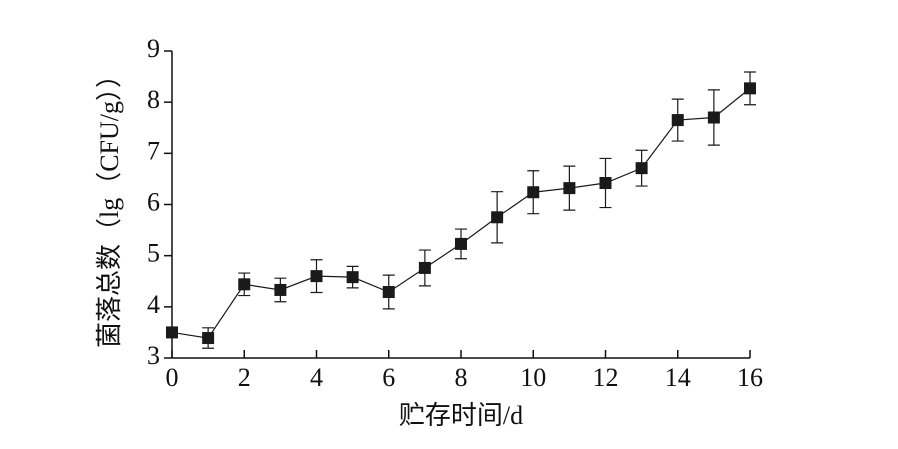  I want to click on x-tick-label: 6, so click(388, 377).